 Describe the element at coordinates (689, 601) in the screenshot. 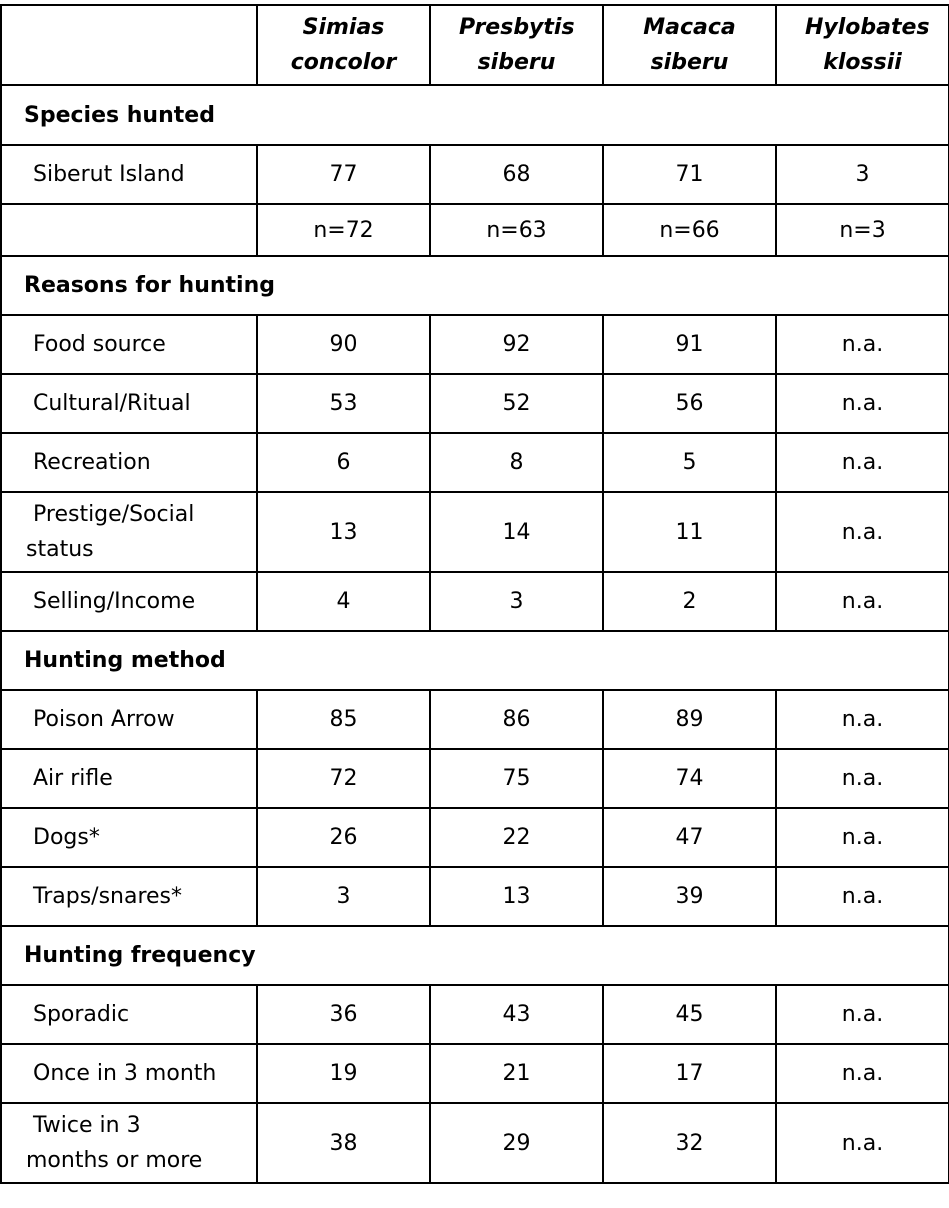

I see `cell-value: 2` at that location.